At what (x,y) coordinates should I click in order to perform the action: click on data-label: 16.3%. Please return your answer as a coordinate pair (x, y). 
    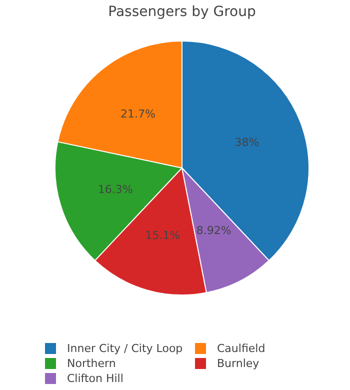
    Looking at the image, I should click on (115, 189).